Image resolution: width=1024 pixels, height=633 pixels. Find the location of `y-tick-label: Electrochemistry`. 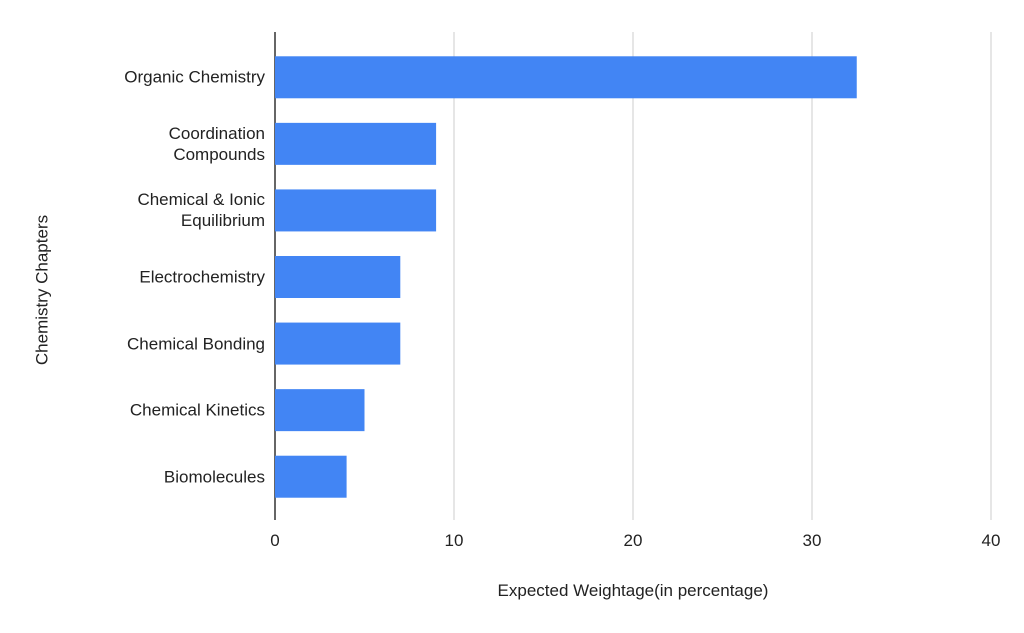

y-tick-label: Electrochemistry is located at coordinates (202, 277).